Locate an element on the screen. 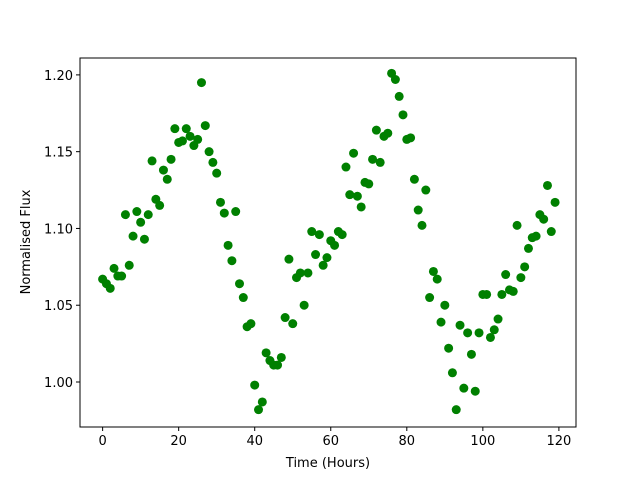 This screenshot has height=480, width=640. y-axis-label: Normalised Flux is located at coordinates (26, 241).